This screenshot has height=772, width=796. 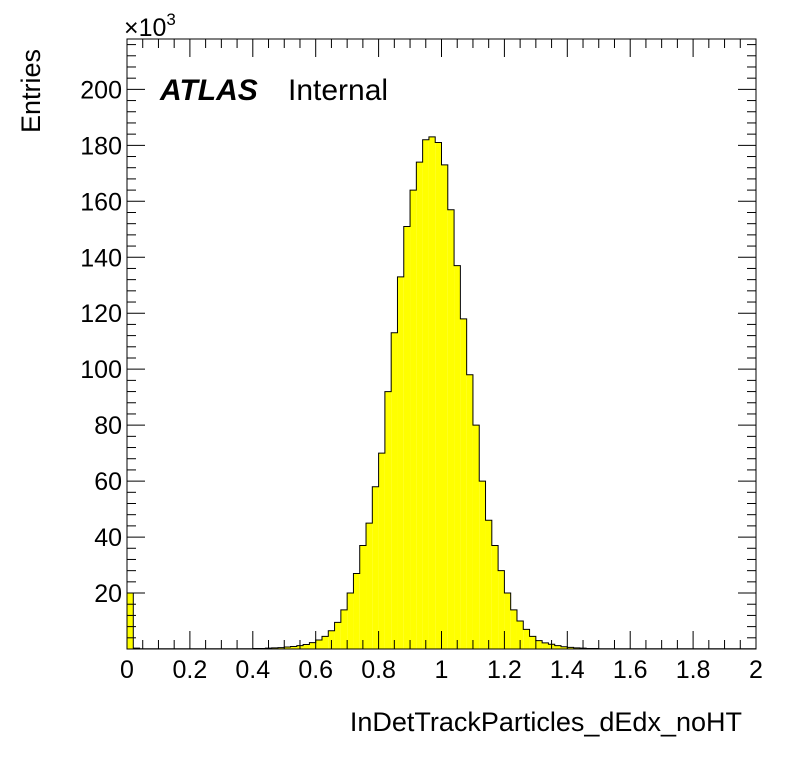 I want to click on y-tick-label: 120, so click(x=101, y=314).